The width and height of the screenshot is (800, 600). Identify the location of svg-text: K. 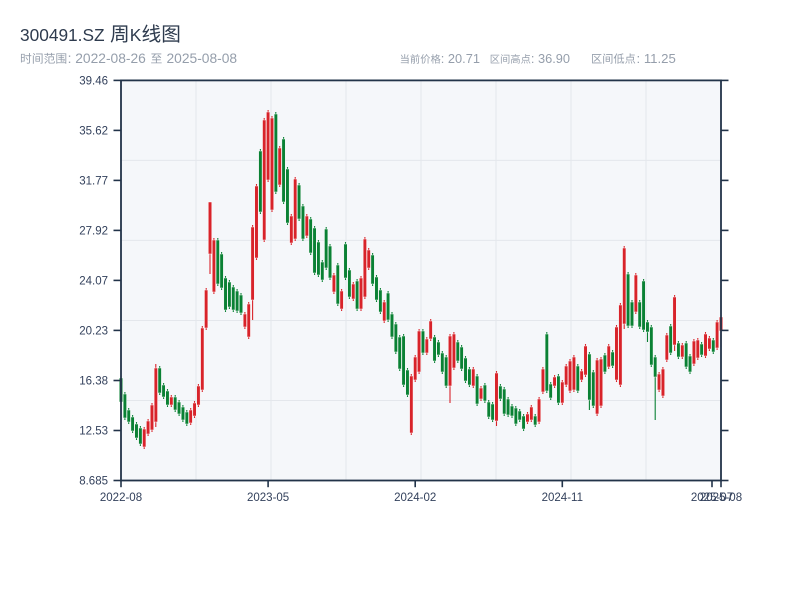
(136, 35).